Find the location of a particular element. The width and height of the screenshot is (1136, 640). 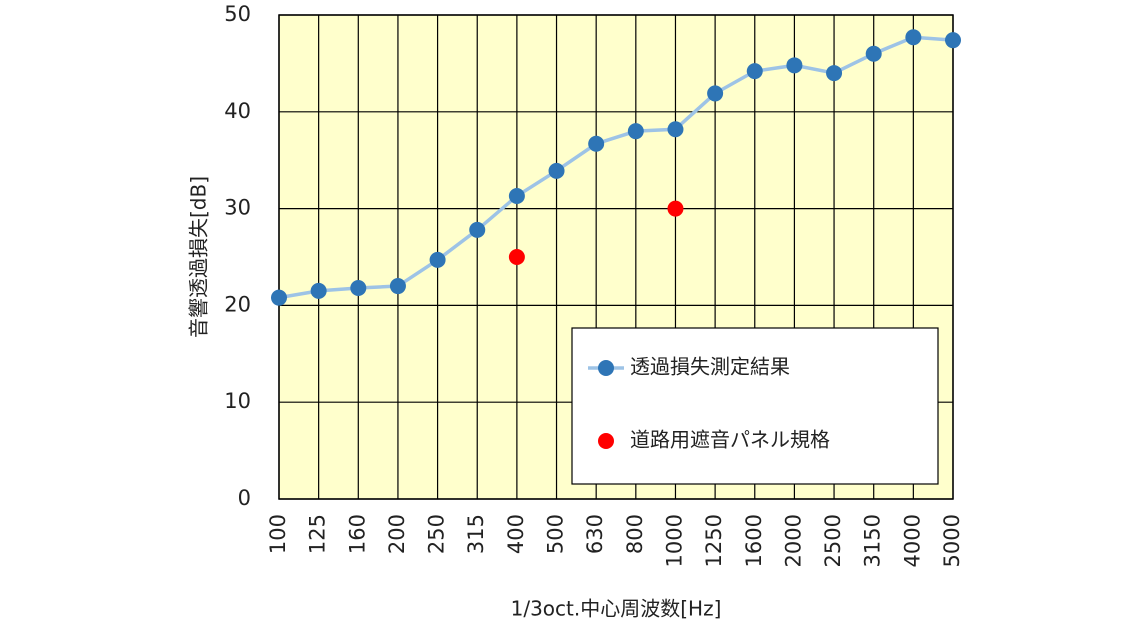

y-tick-label: 20 is located at coordinates (237, 304).